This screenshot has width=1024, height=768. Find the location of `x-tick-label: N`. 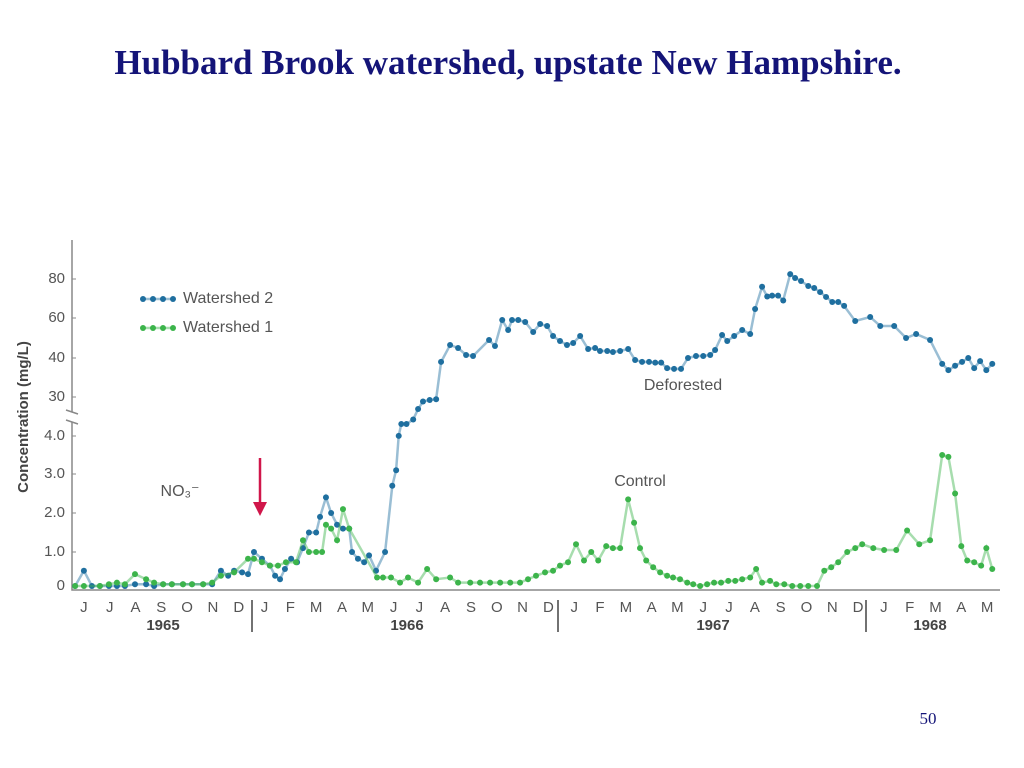

x-tick-label: N is located at coordinates (522, 607).